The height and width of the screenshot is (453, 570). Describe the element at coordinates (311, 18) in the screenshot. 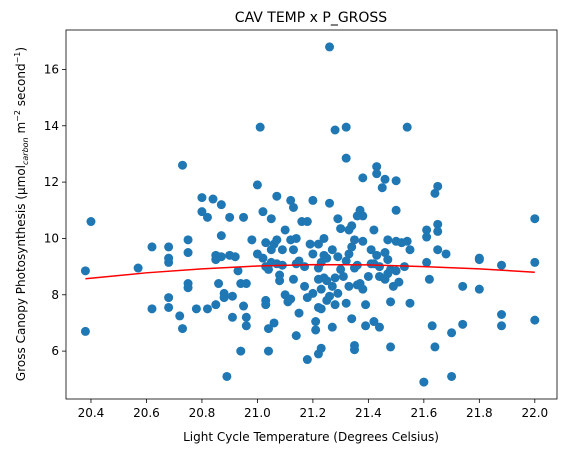

I see `chart-title: CAV TEMP x P_GROSS` at that location.